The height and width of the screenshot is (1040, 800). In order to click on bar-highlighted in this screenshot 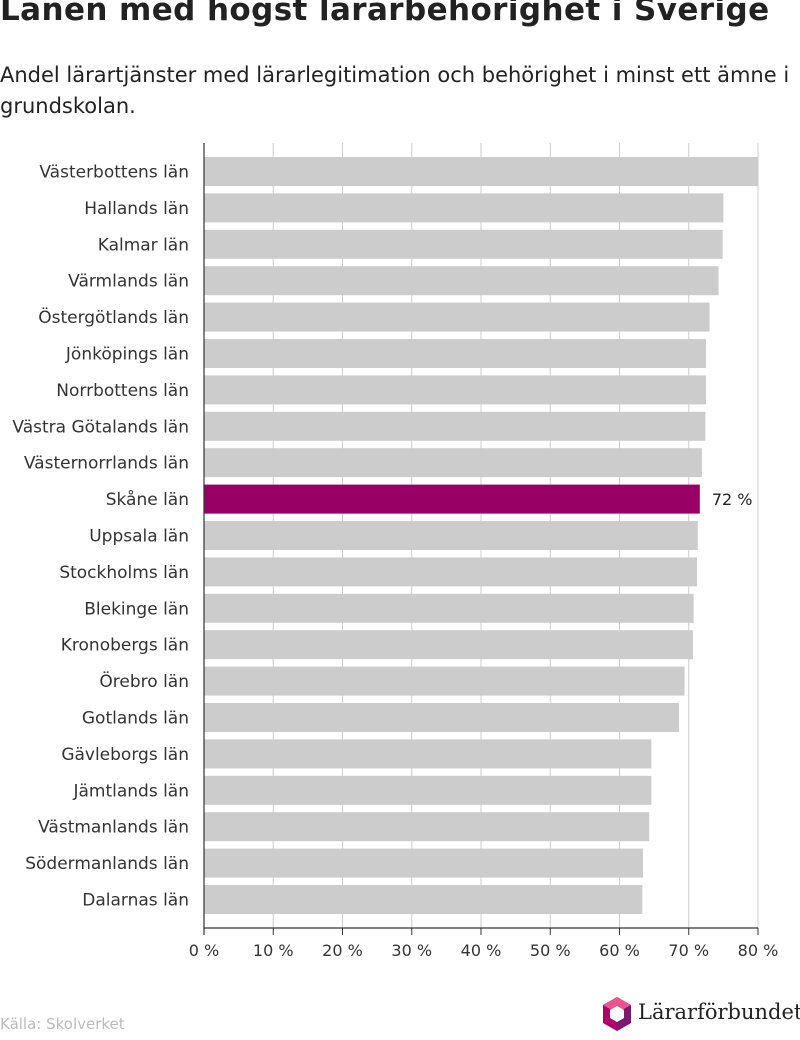, I will do `click(452, 499)`.